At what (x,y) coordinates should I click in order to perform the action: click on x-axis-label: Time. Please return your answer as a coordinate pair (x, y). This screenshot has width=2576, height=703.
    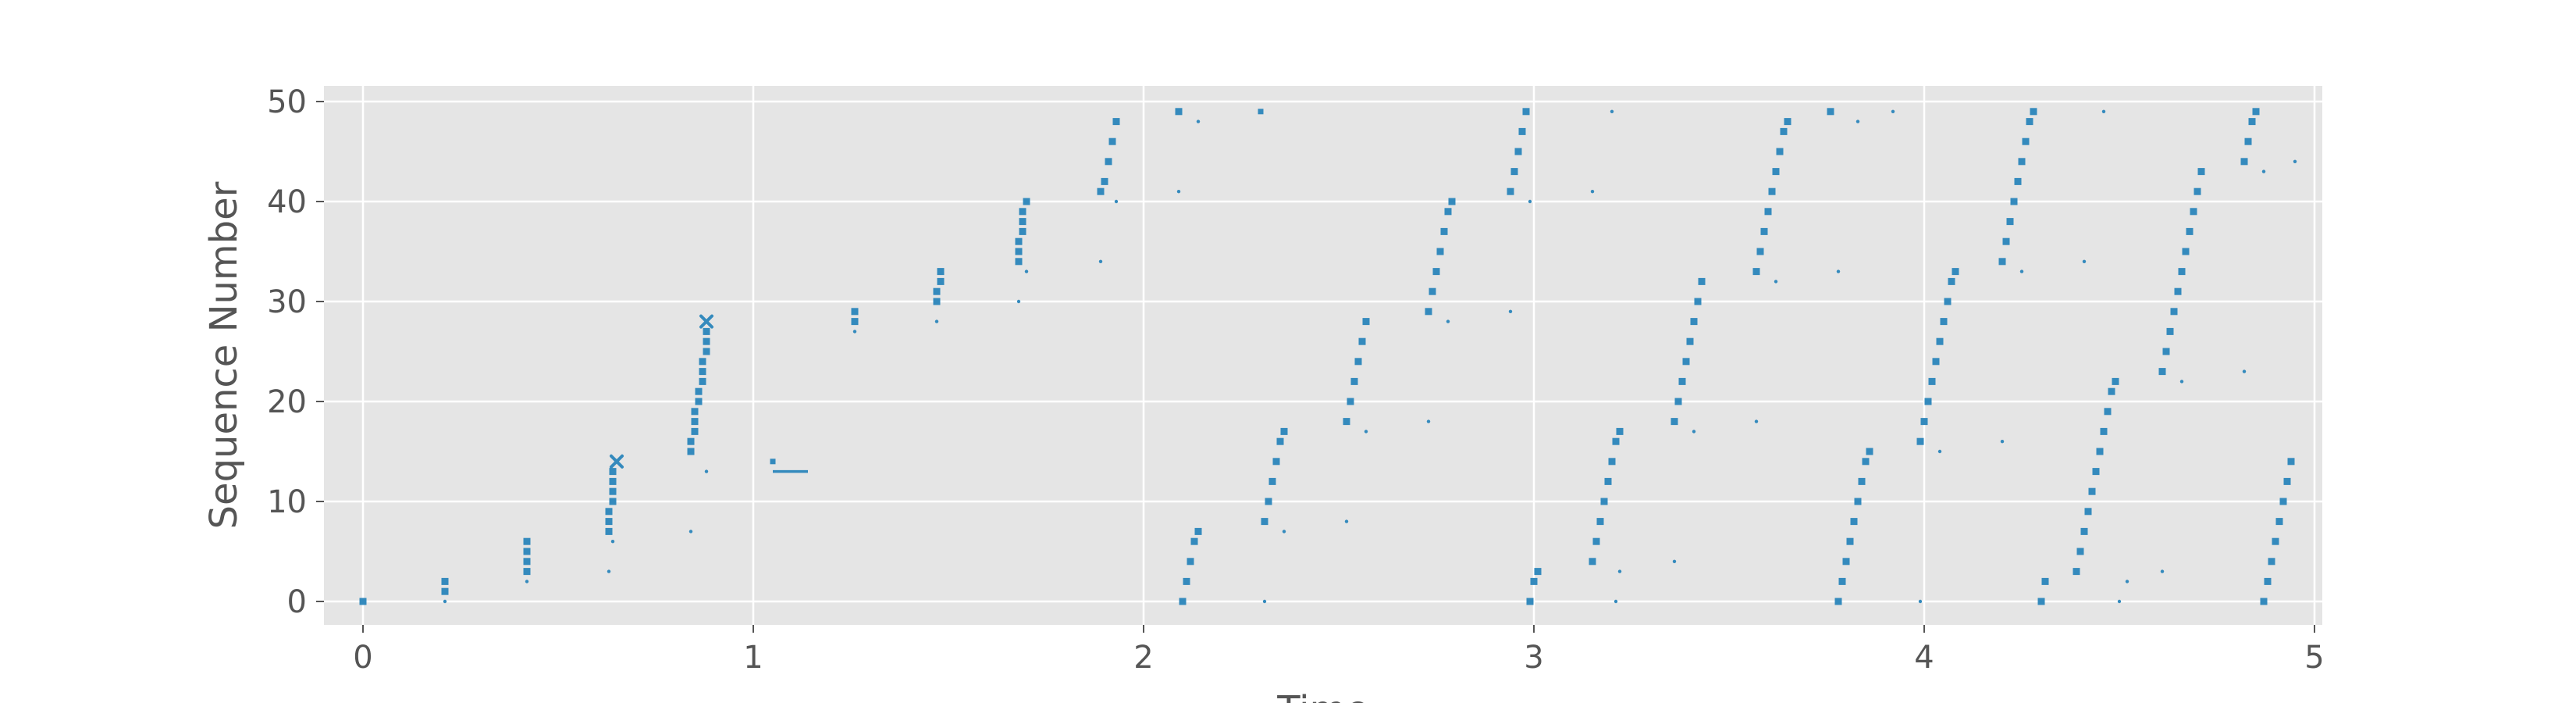
    Looking at the image, I should click on (1322, 695).